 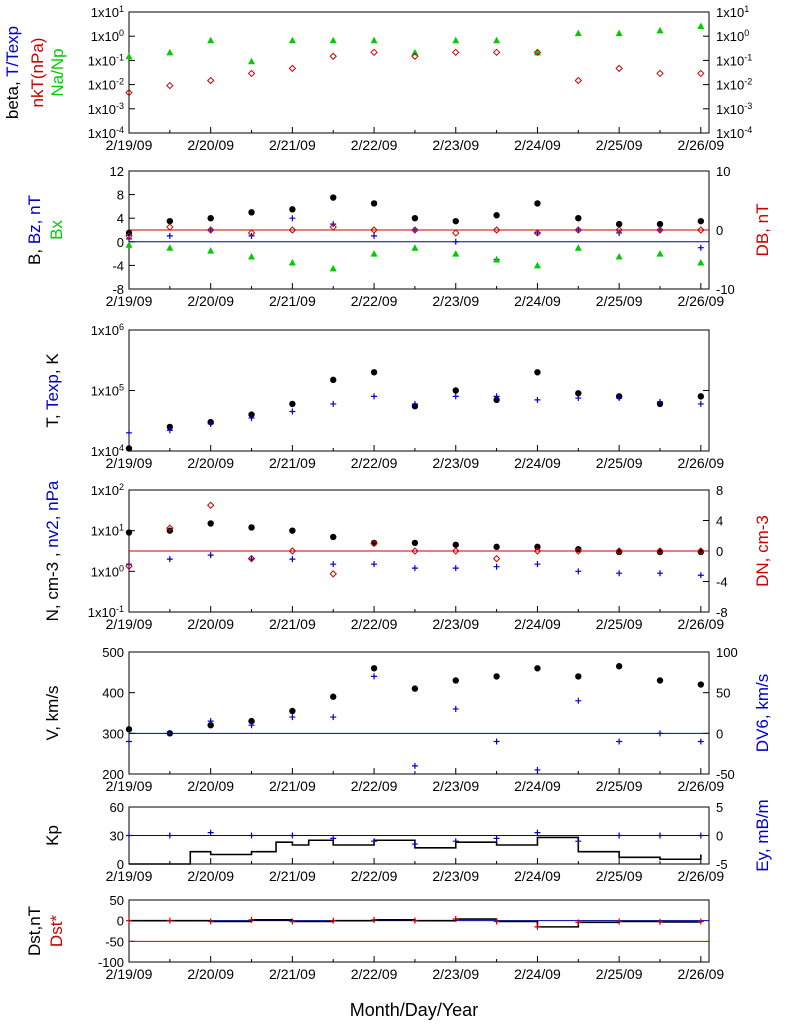 I want to click on y-axis-label-part-1: Bz, nT, so click(x=34, y=219).